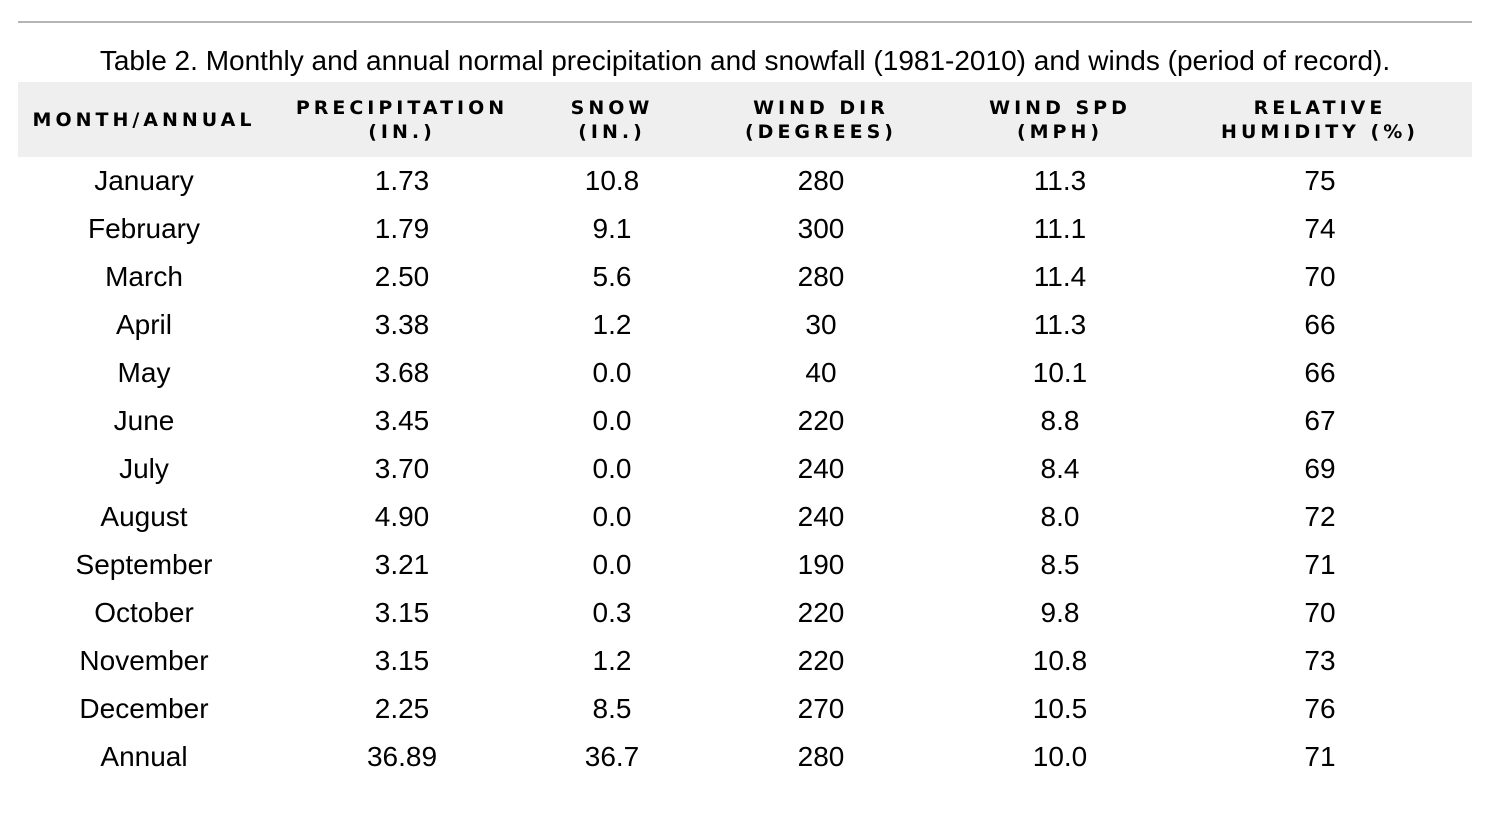  What do you see at coordinates (402, 564) in the screenshot?
I see `precipitation-cell: 3.21` at bounding box center [402, 564].